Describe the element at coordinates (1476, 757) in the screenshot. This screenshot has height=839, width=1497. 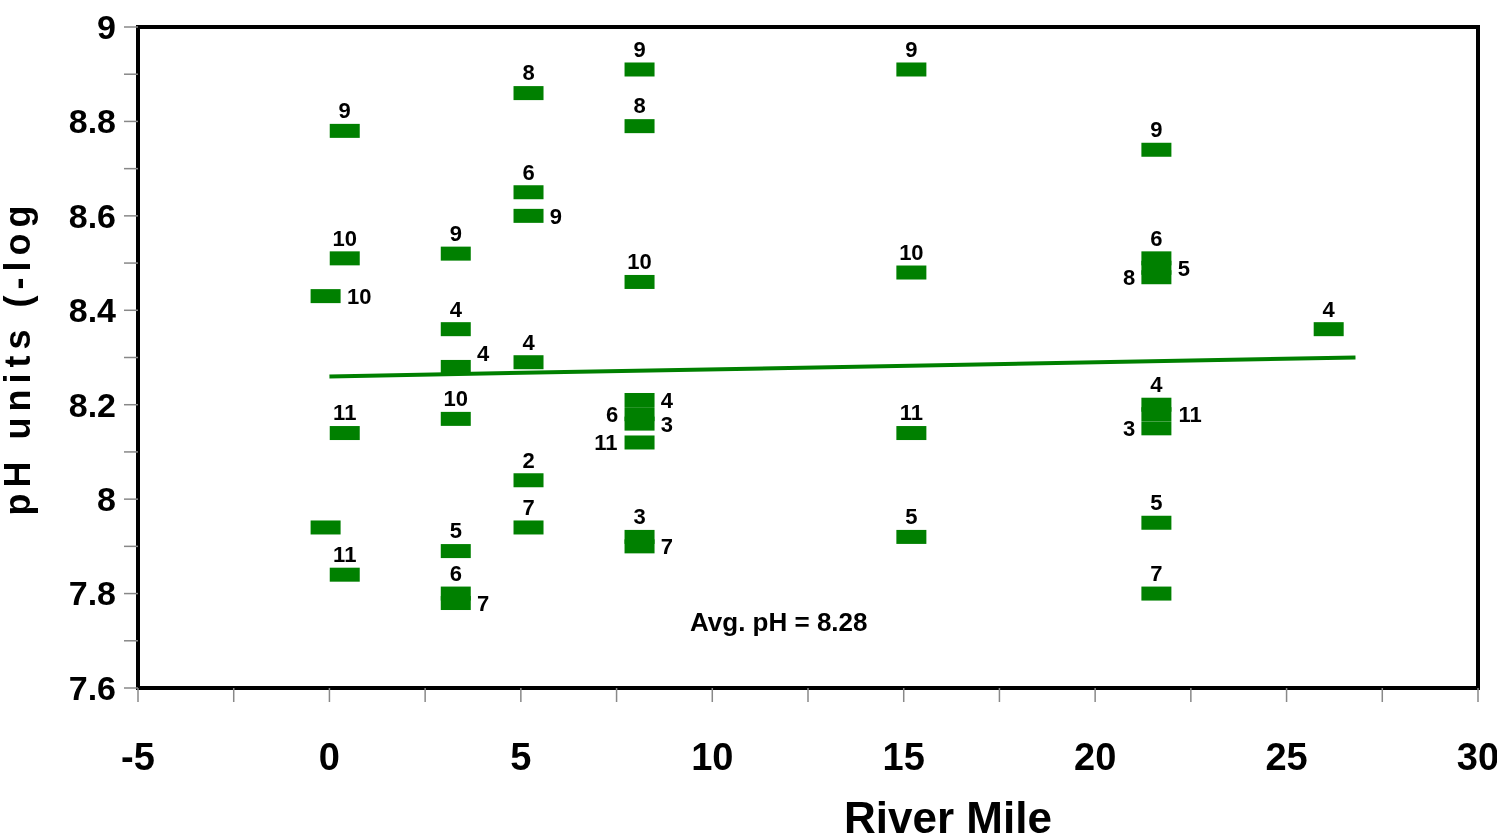
I see `x-tick-label: 30` at that location.